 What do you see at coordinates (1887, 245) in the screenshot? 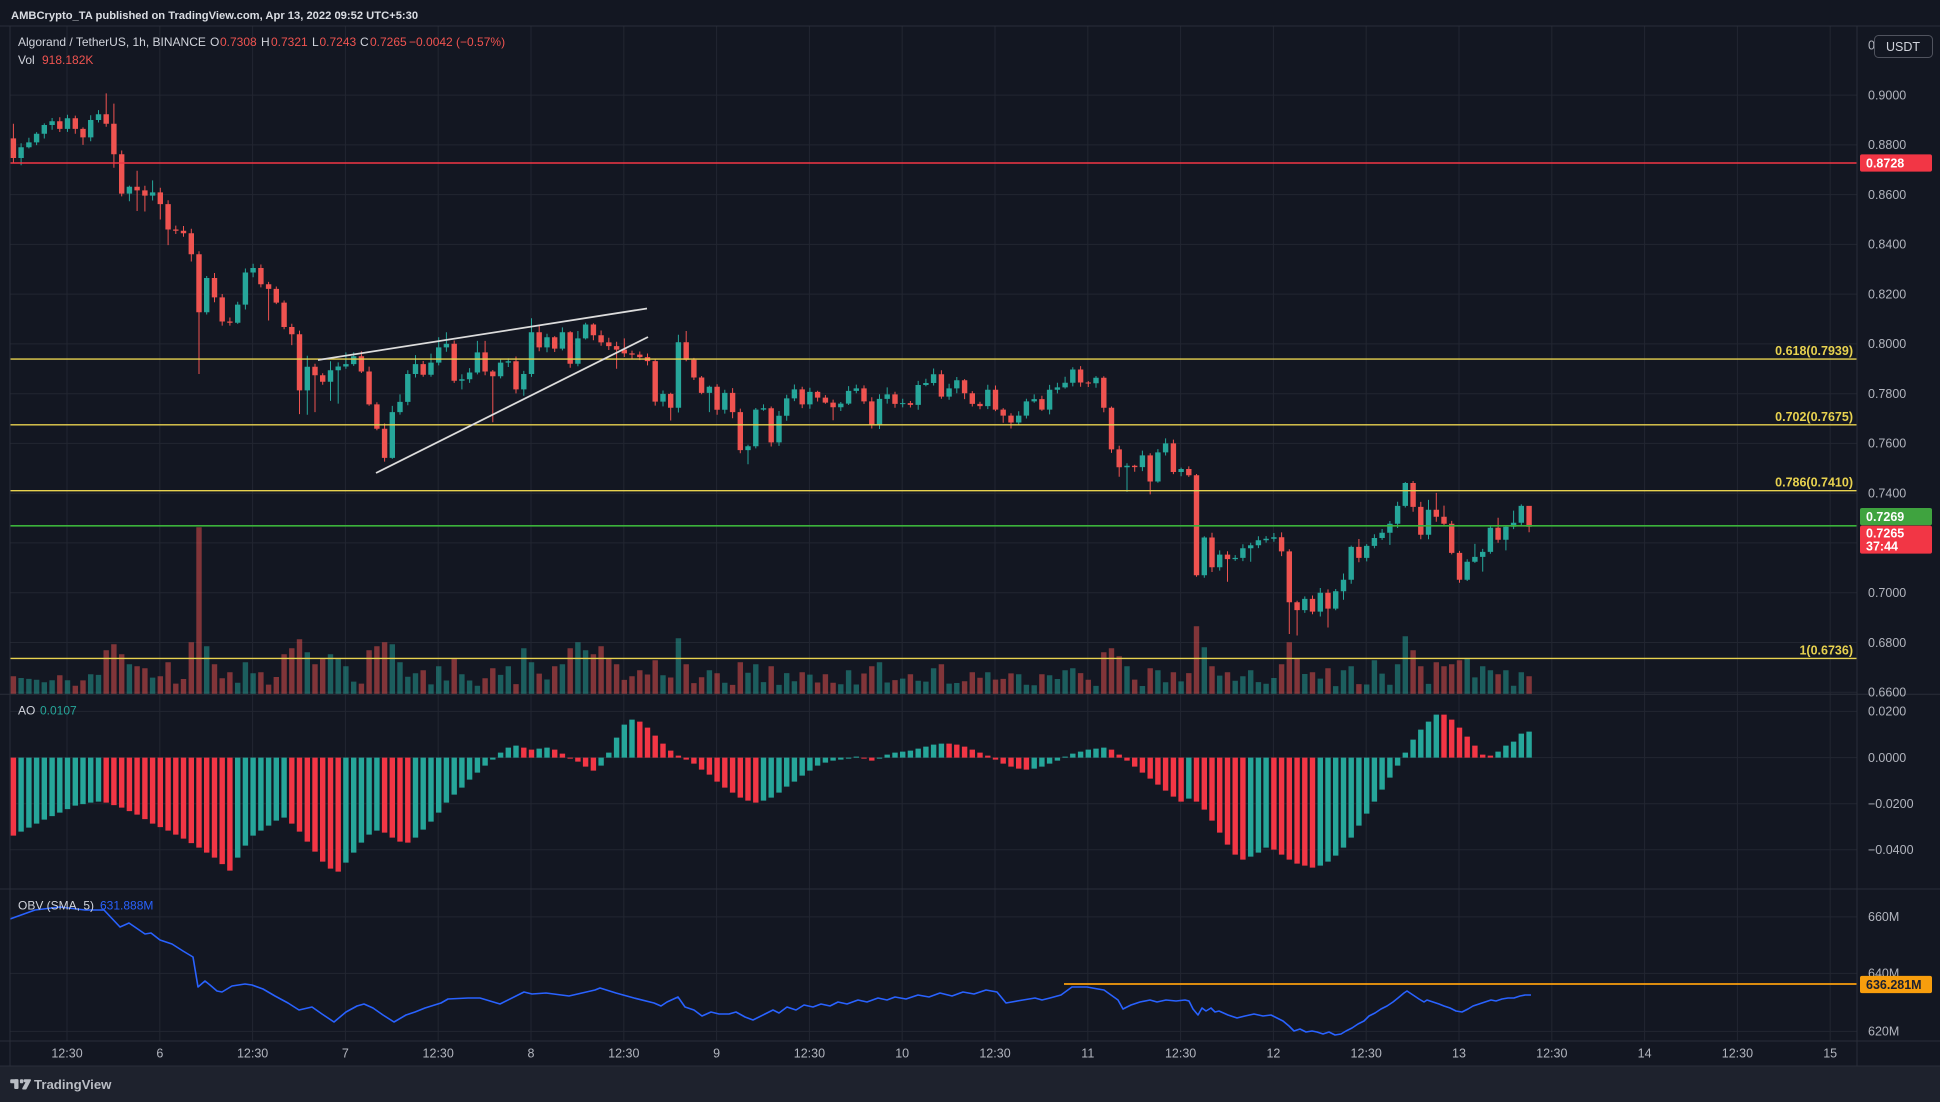
I see `svg-text: 0.8400` at bounding box center [1887, 245].